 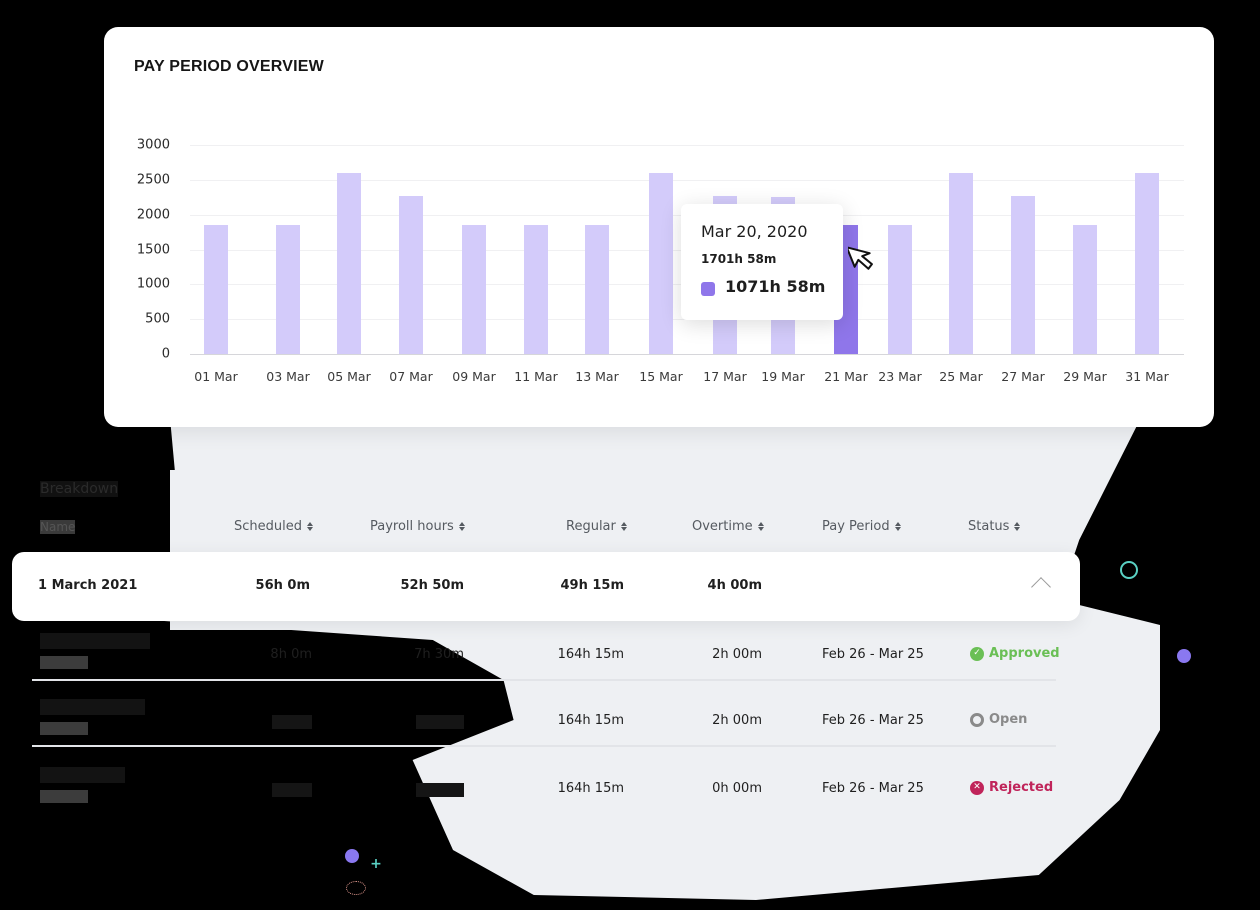 What do you see at coordinates (1085, 289) in the screenshot?
I see `bar-29-mar` at bounding box center [1085, 289].